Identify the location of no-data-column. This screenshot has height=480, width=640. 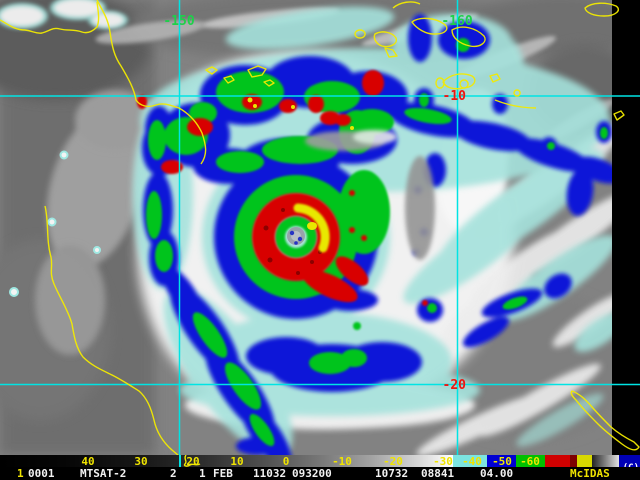
(626, 227).